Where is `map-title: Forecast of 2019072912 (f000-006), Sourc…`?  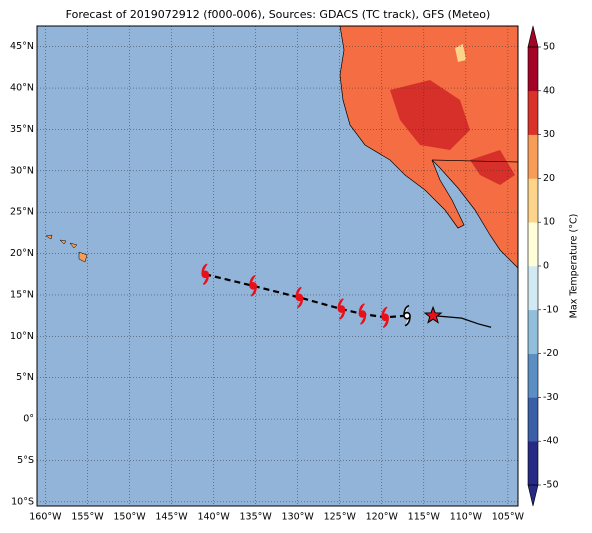 map-title: Forecast of 2019072912 (f000-006), Sourc… is located at coordinates (278, 14).